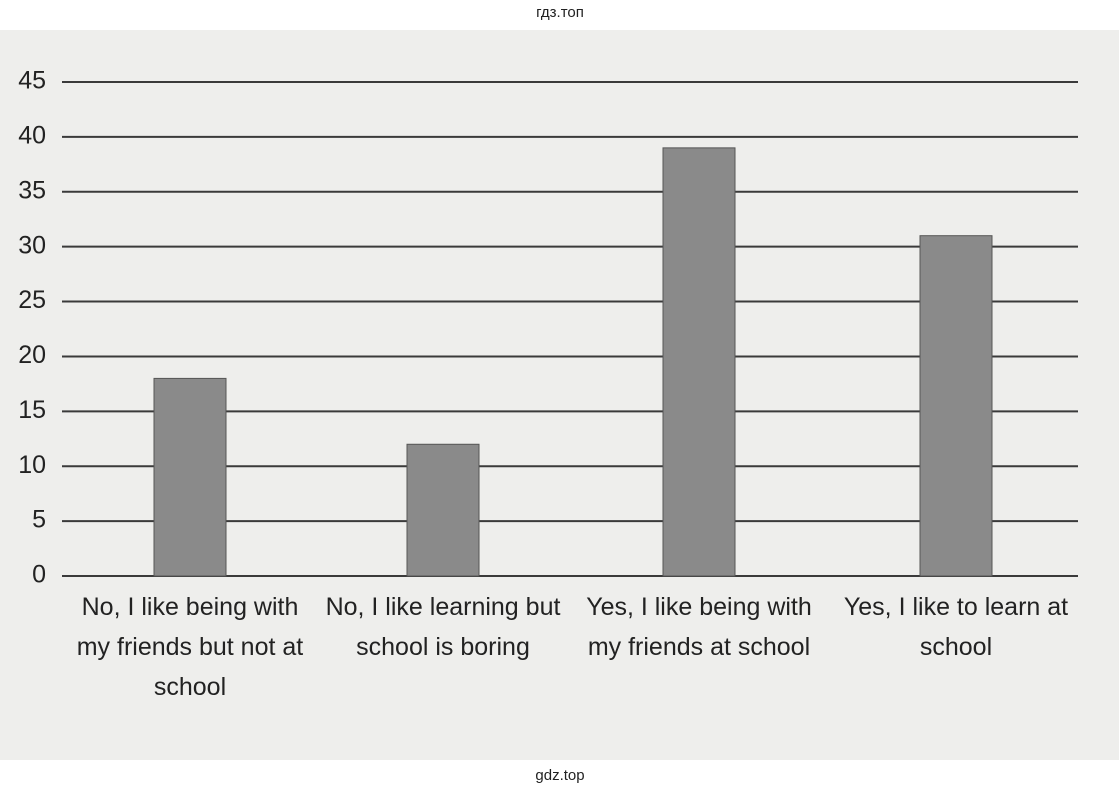 This screenshot has width=1119, height=796. What do you see at coordinates (32, 81) in the screenshot?
I see `y-tick-label: 45` at bounding box center [32, 81].